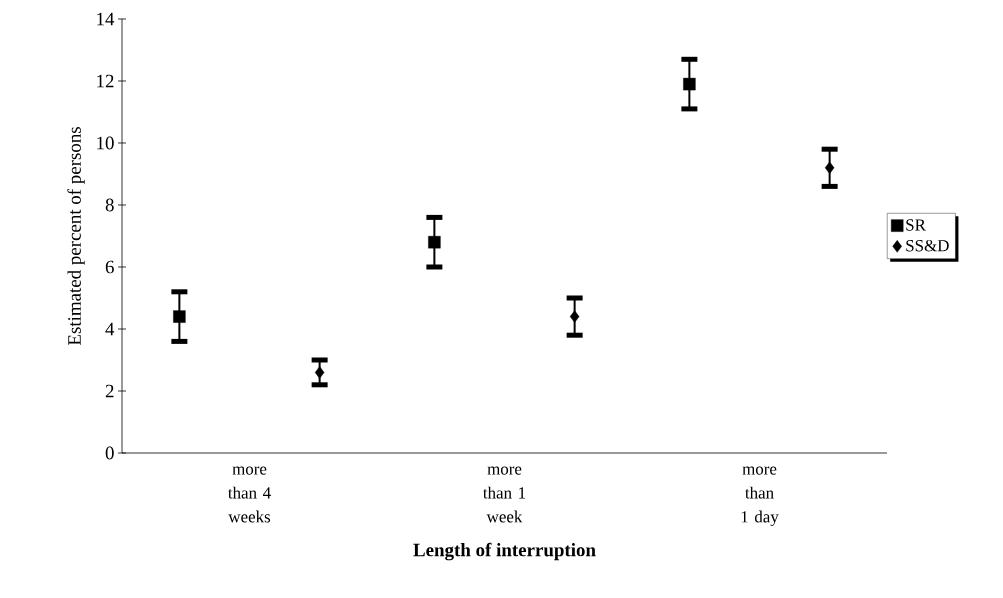 This screenshot has width=1003, height=598. Describe the element at coordinates (249, 494) in the screenshot. I see `x-tick-label: more than 4 weeks` at that location.